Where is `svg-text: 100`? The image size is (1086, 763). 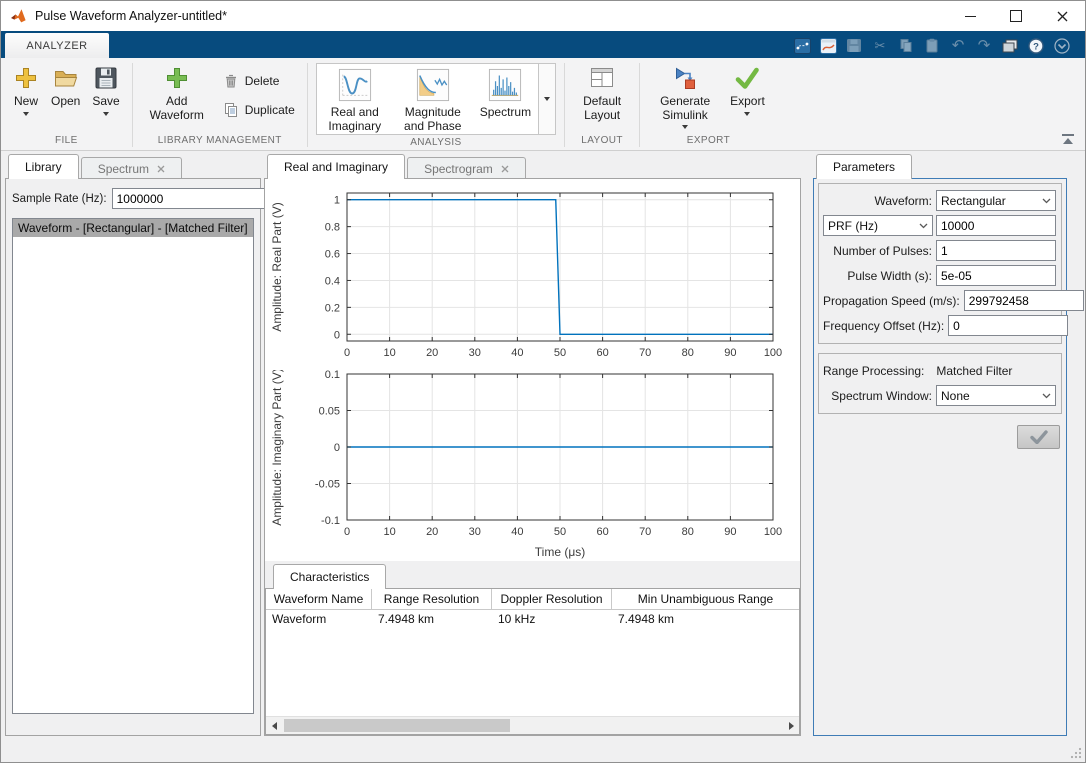
svg-text: 100 is located at coordinates (773, 353).